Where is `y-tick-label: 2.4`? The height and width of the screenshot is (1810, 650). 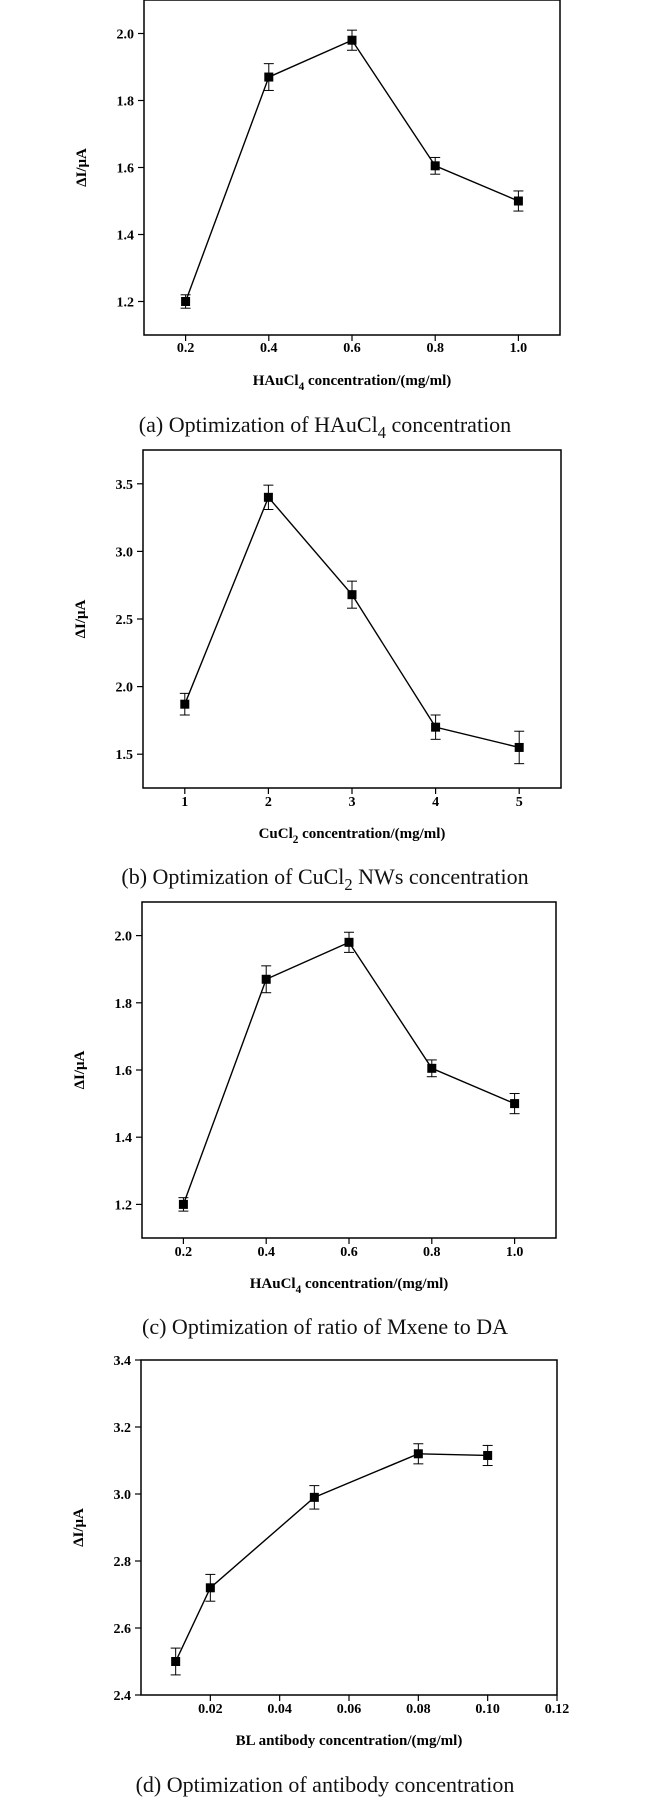 y-tick-label: 2.4 is located at coordinates (123, 1696).